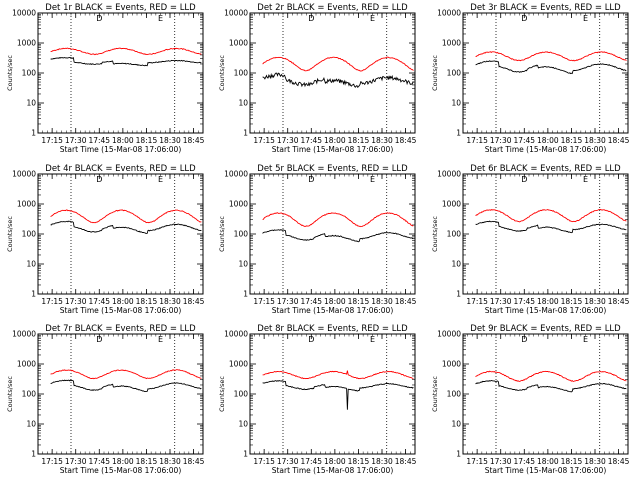 The height and width of the screenshot is (480, 640). Describe the element at coordinates (545, 8) in the screenshot. I see `panel-title: Det 3r BLACK = Events, RED = LLD` at that location.